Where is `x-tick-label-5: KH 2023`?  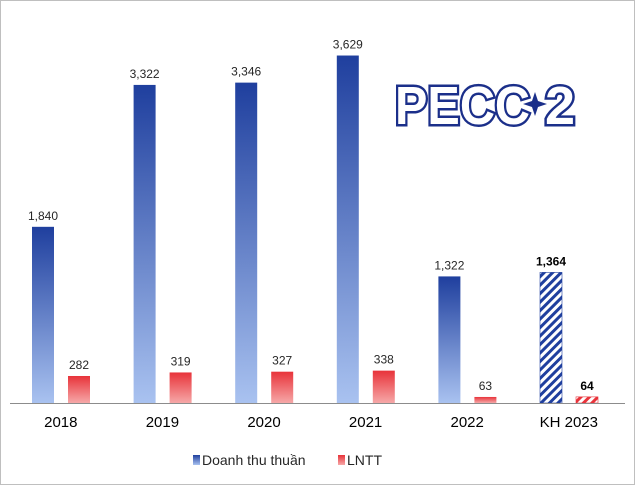
x-tick-label-5: KH 2023 is located at coordinates (569, 422).